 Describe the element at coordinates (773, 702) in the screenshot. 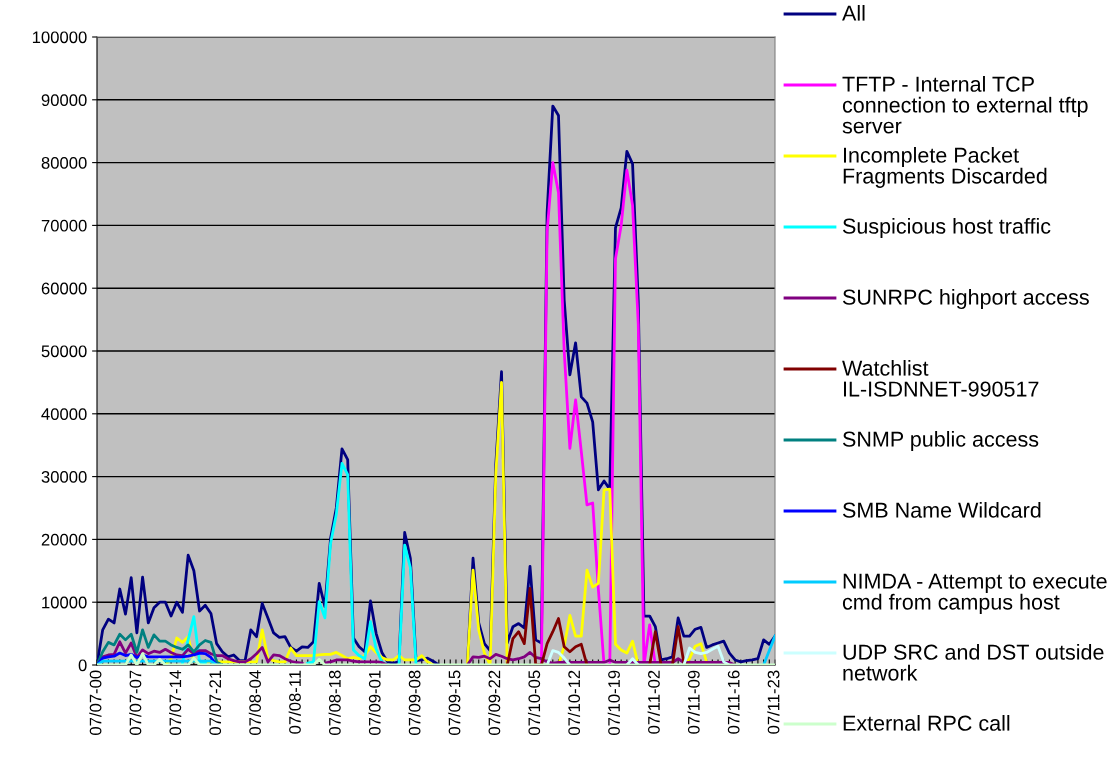

I see `x-tick-label: 07/11-23` at that location.